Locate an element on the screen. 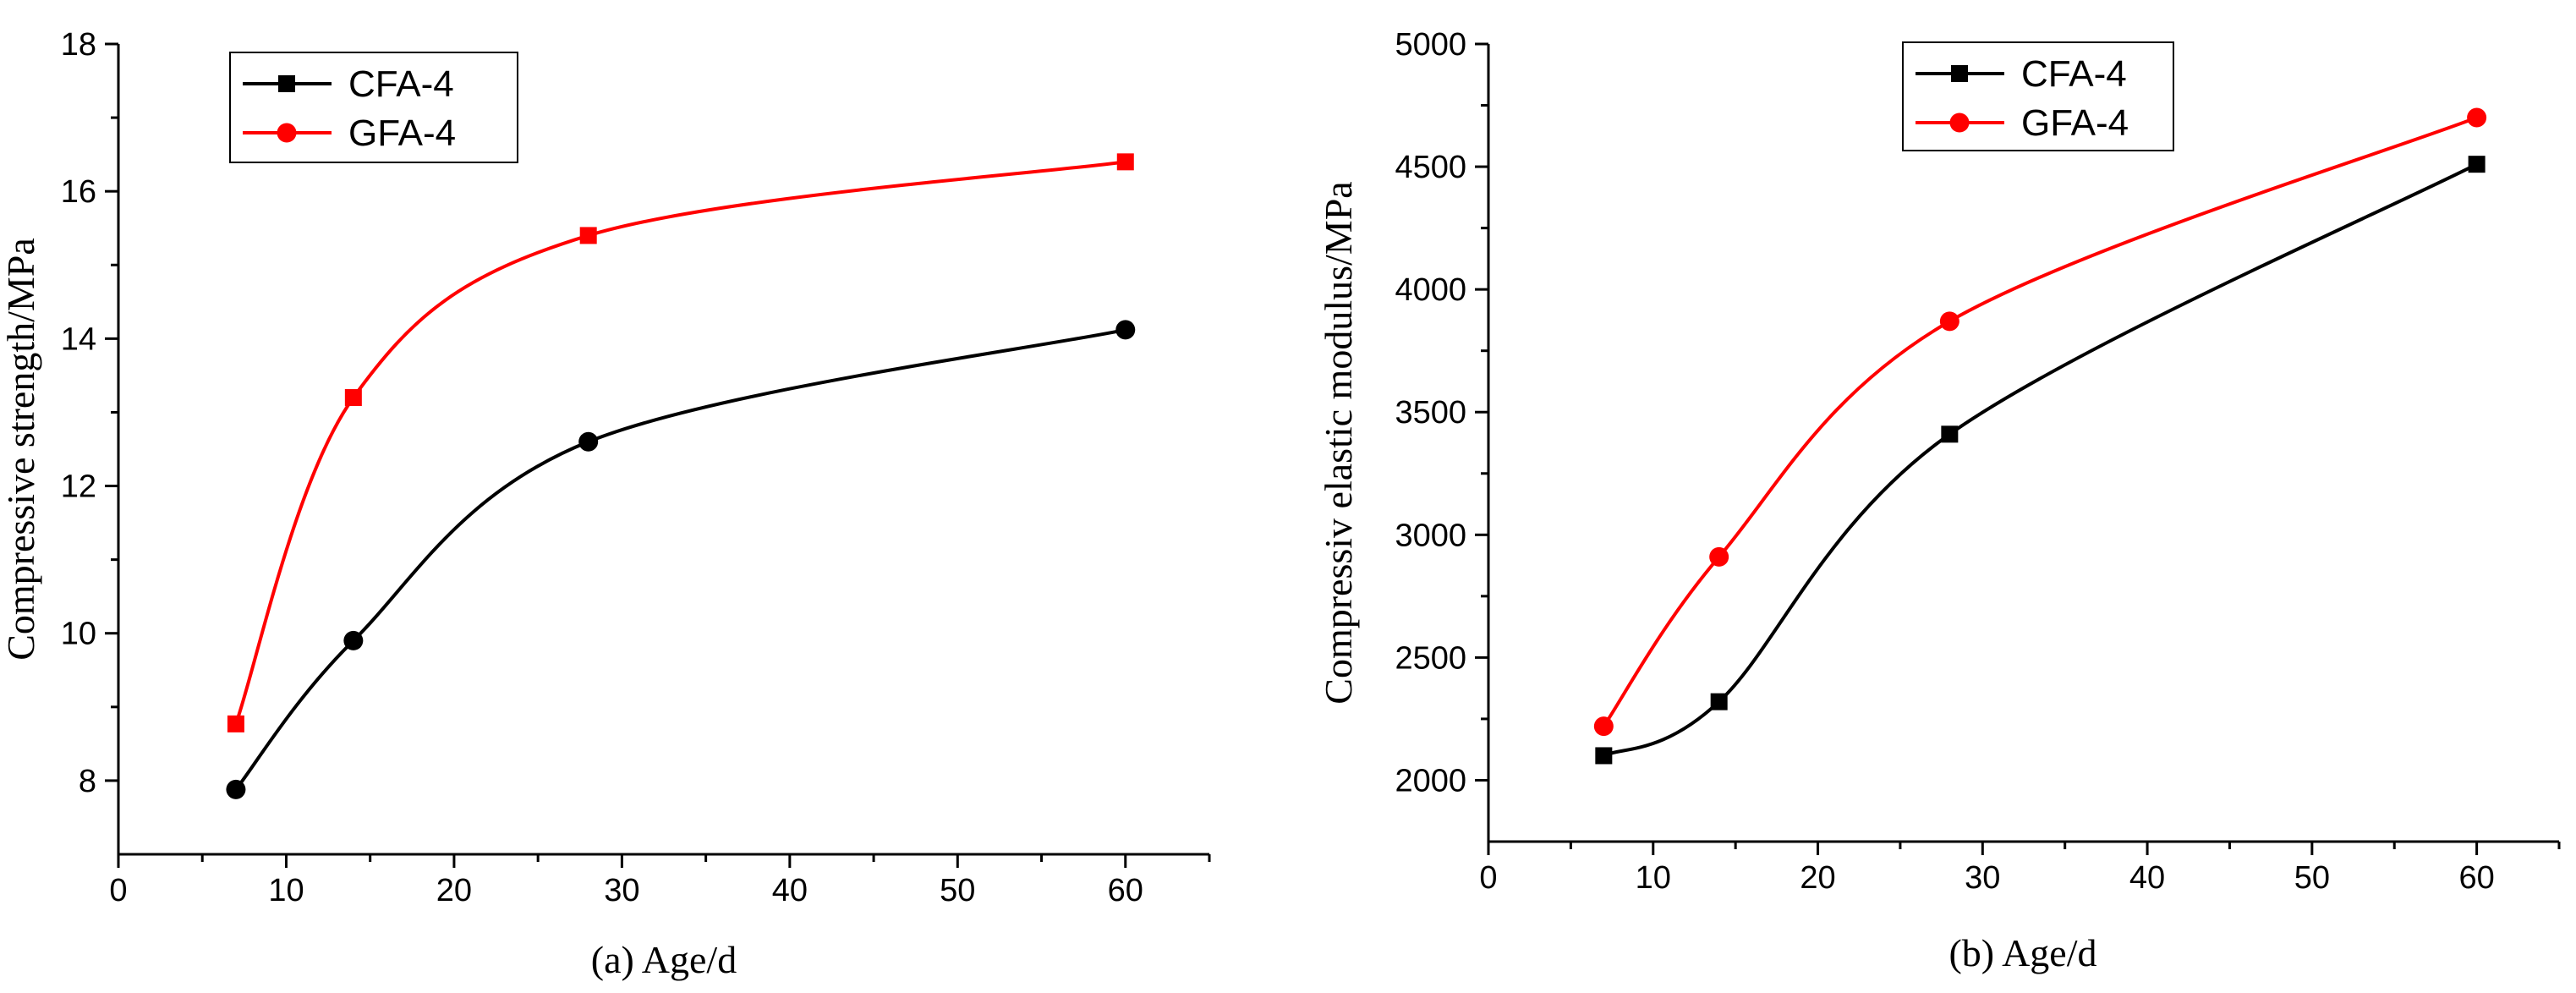  y-tick-label: 3000 is located at coordinates (1430, 535).